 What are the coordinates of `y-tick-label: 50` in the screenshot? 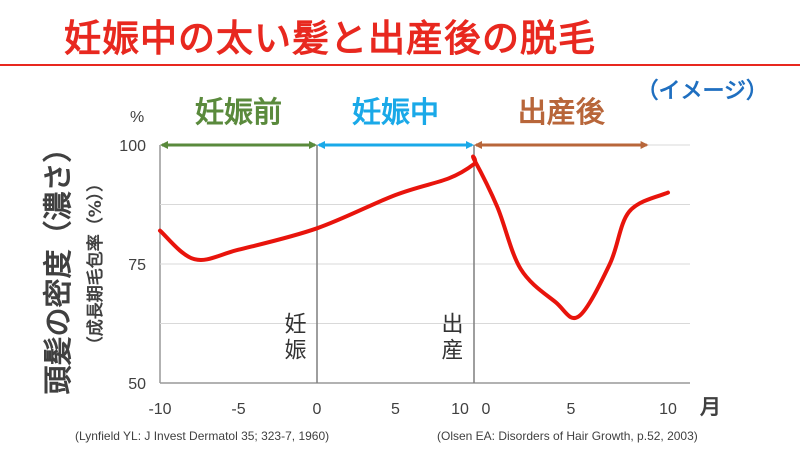 It's located at (137, 384).